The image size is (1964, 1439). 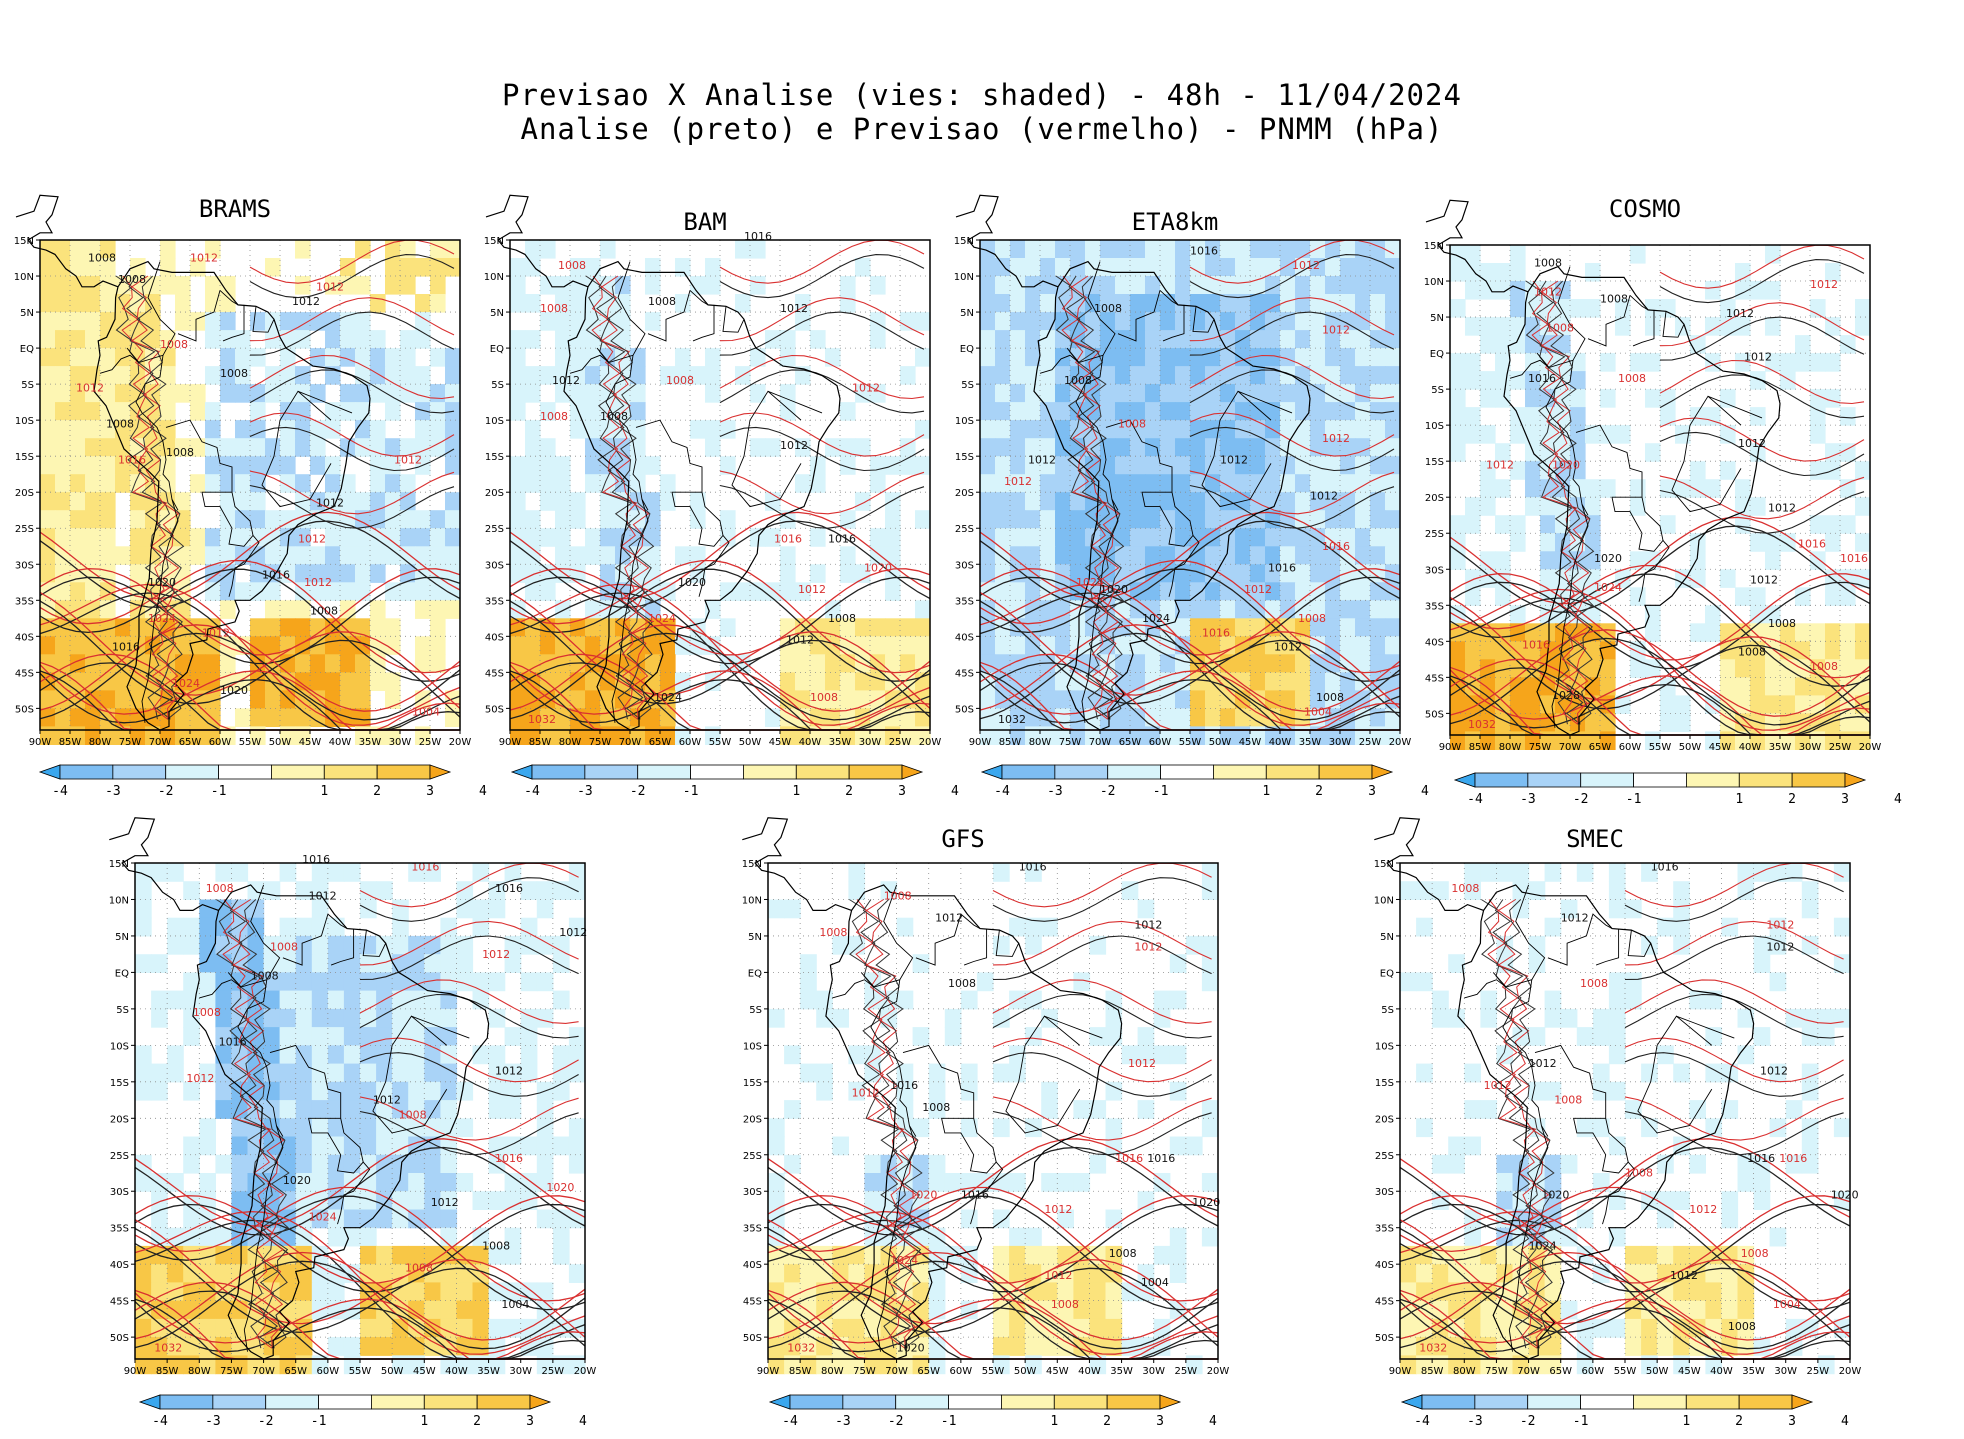 What do you see at coordinates (360, 1110) in the screenshot?
I see `grid` at bounding box center [360, 1110].